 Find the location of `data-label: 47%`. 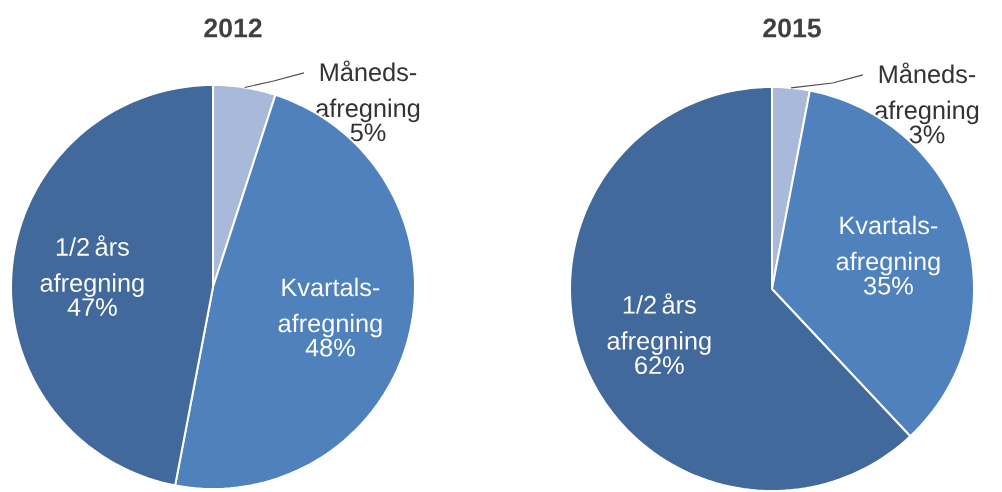

data-label: 47% is located at coordinates (92, 307).